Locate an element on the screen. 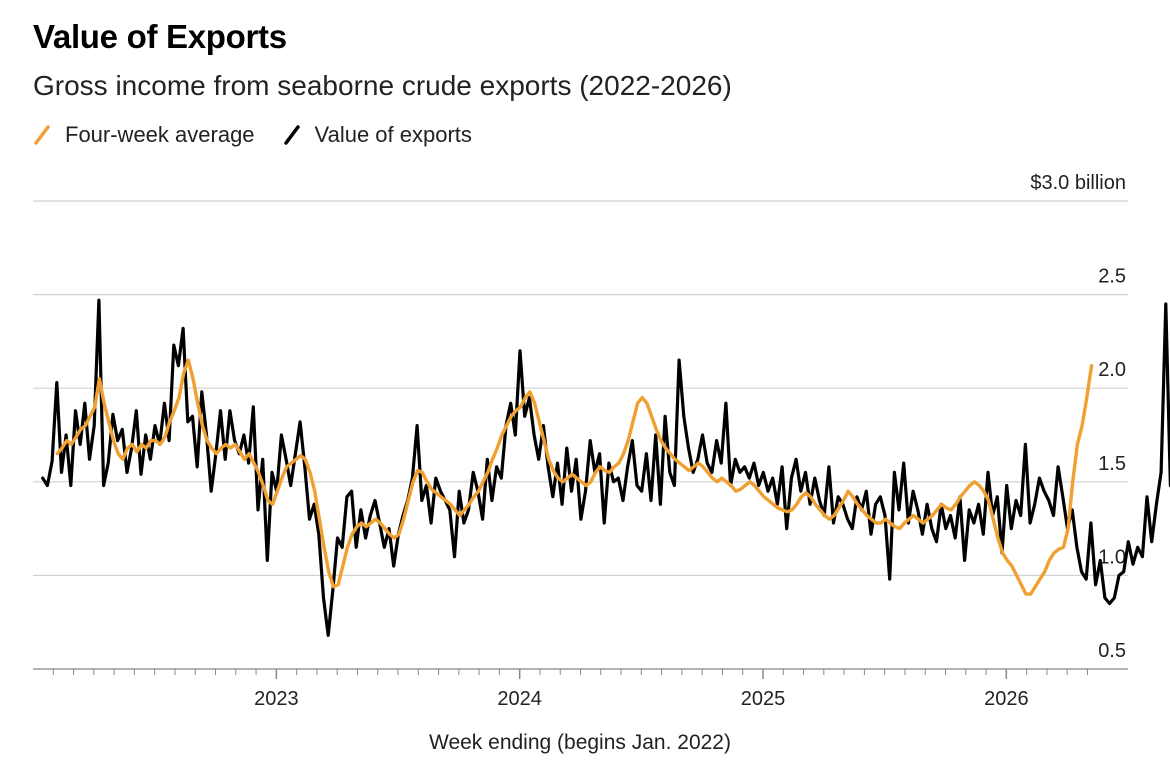 Image resolution: width=1170 pixels, height=762 pixels. chart-title: Value of Exports is located at coordinates (160, 36).